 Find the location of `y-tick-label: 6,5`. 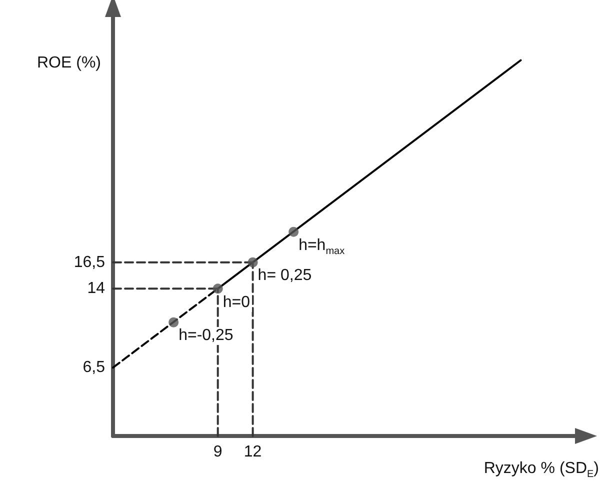

y-tick-label: 6,5 is located at coordinates (94, 367).